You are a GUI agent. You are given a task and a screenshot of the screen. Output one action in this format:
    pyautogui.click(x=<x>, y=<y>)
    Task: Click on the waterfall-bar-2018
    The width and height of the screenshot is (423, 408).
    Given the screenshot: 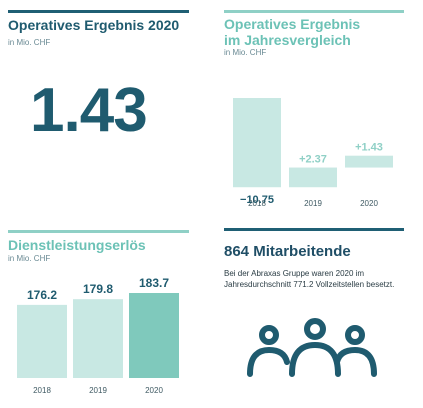 What is the action you would take?
    pyautogui.click(x=257, y=143)
    